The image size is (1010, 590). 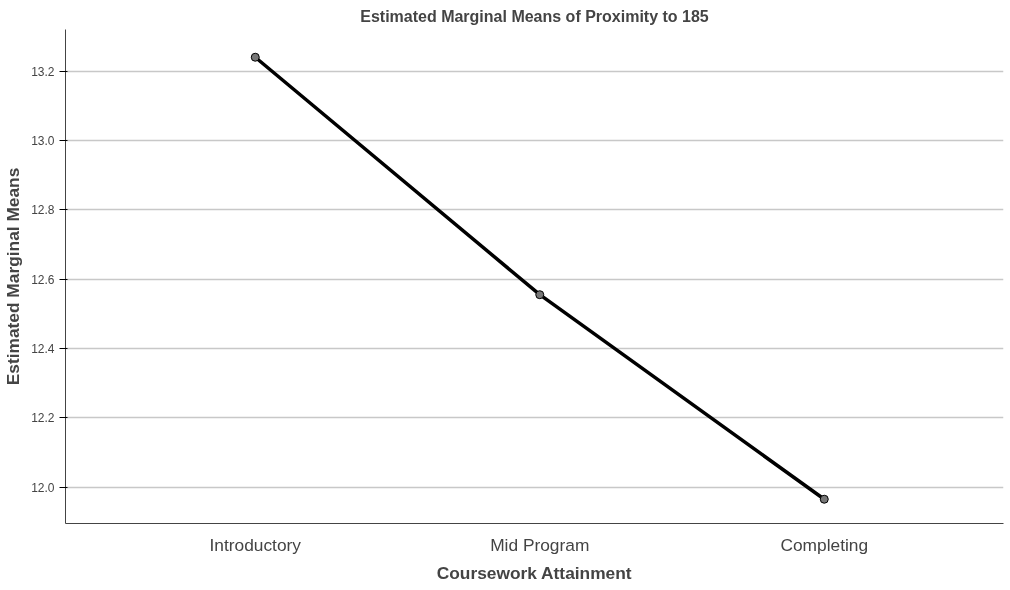 What do you see at coordinates (43, 418) in the screenshot?
I see `y-tick-label: 12.2` at bounding box center [43, 418].